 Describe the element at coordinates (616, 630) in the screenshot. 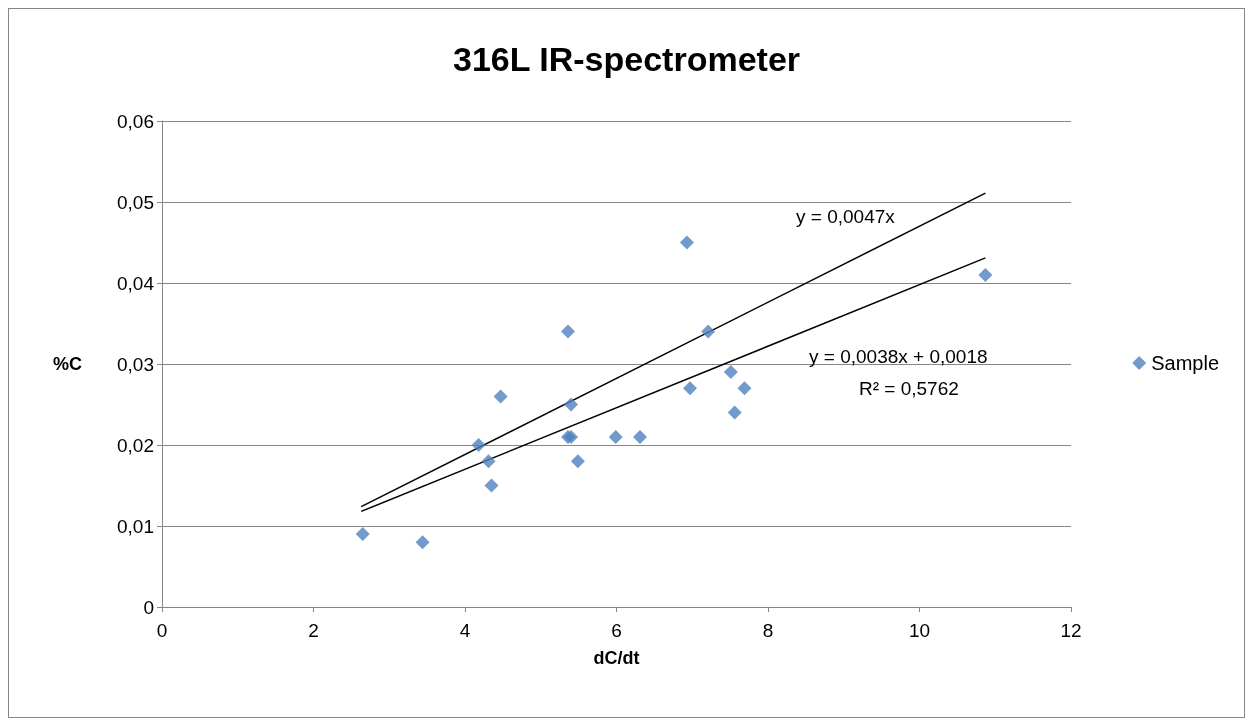

I see `x-tick-label: 6` at that location.